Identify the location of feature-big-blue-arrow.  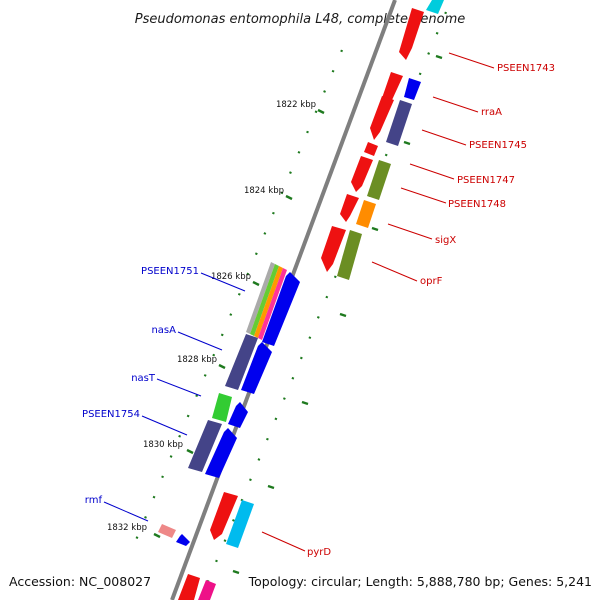
(281, 309).